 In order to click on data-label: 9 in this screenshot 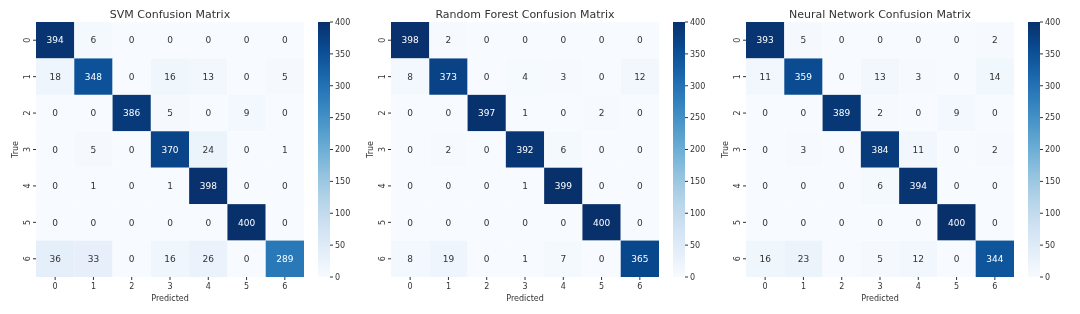, I will do `click(246, 113)`.